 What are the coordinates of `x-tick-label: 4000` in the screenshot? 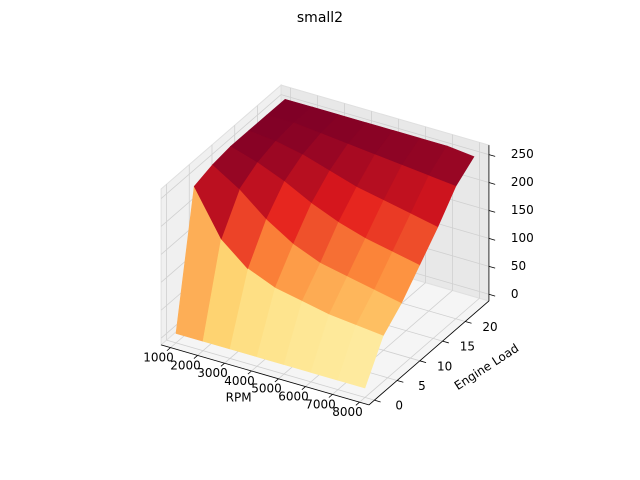 It's located at (239, 381).